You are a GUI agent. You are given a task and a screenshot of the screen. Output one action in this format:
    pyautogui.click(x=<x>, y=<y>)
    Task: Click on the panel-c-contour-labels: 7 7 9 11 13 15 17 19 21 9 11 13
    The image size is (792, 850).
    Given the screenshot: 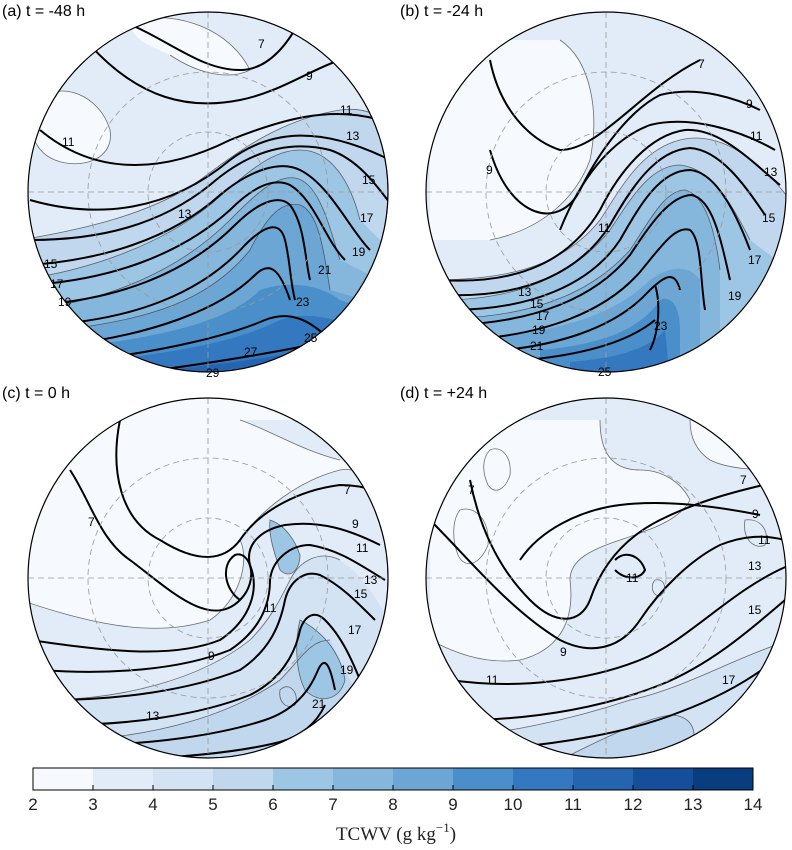 What is the action you would take?
    pyautogui.click(x=233, y=603)
    